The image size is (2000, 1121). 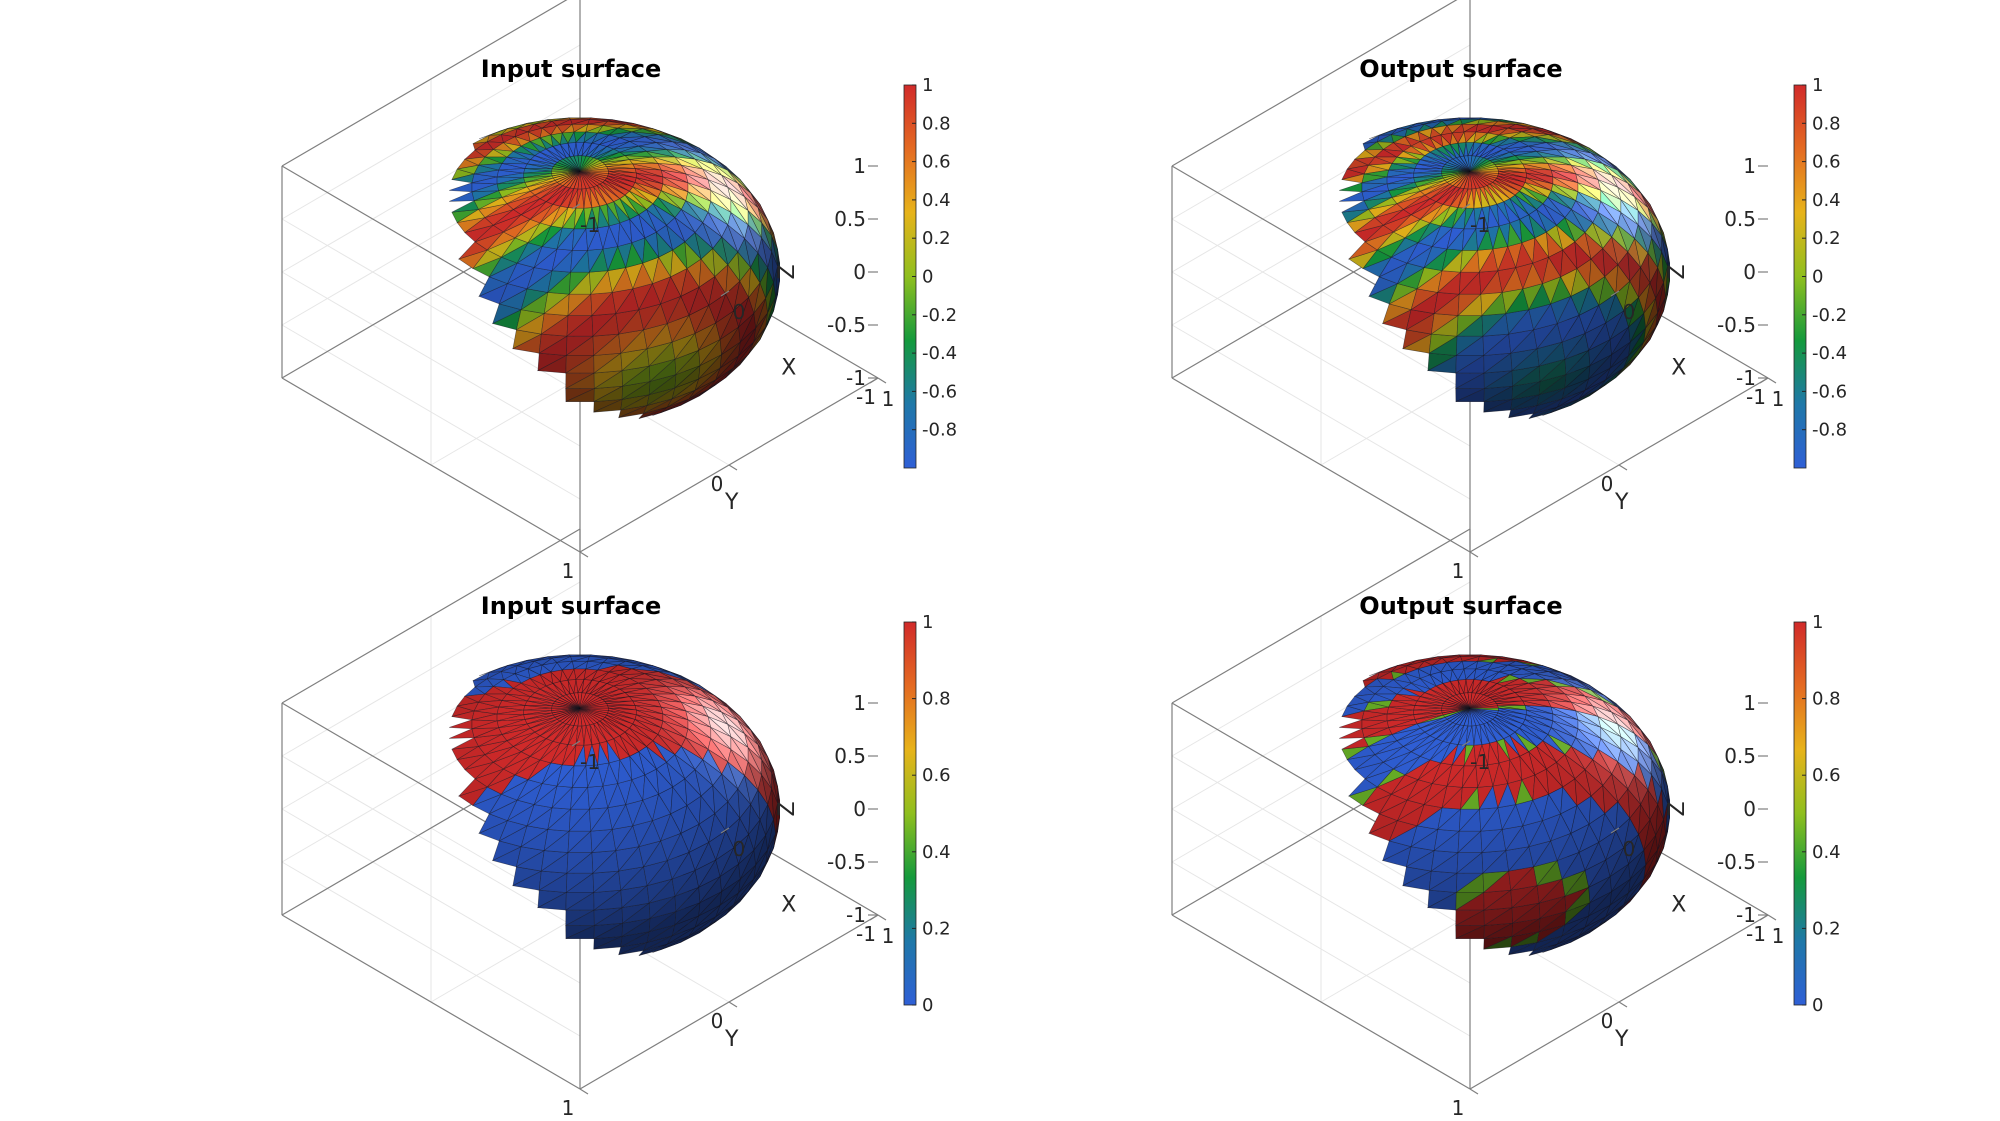 What do you see at coordinates (1826, 928) in the screenshot?
I see `colorbar-tick-label: 0.2` at bounding box center [1826, 928].